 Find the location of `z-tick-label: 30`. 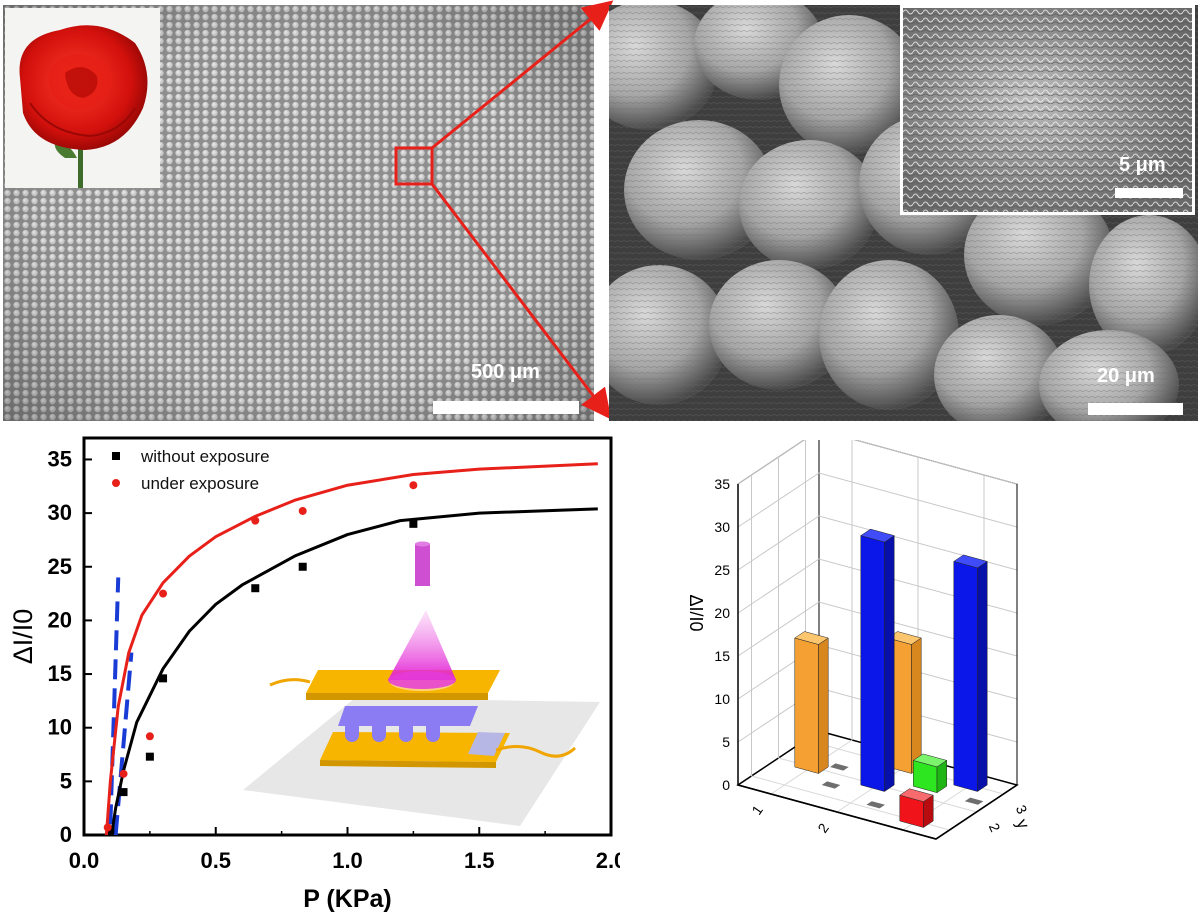

z-tick-label: 30 is located at coordinates (722, 527).